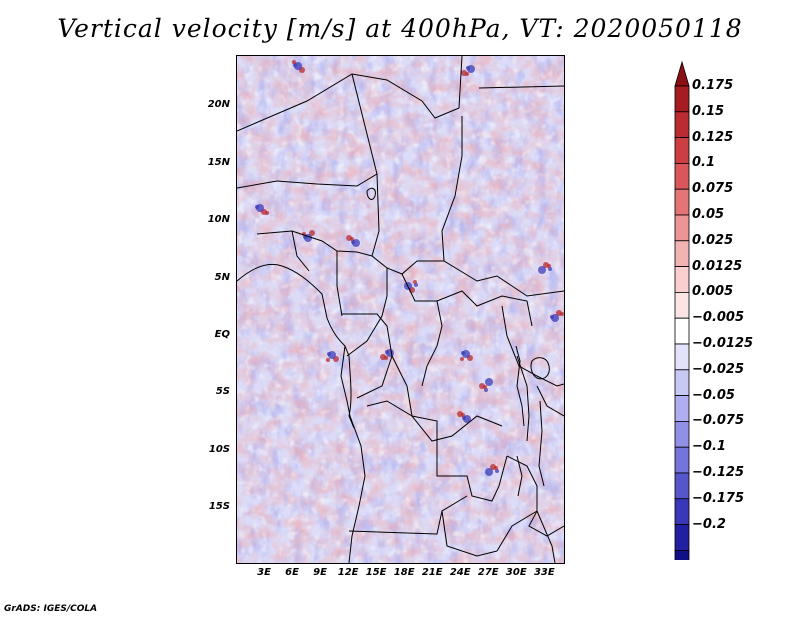  Describe the element at coordinates (376, 572) in the screenshot. I see `lon-tick-label: 15E` at that location.